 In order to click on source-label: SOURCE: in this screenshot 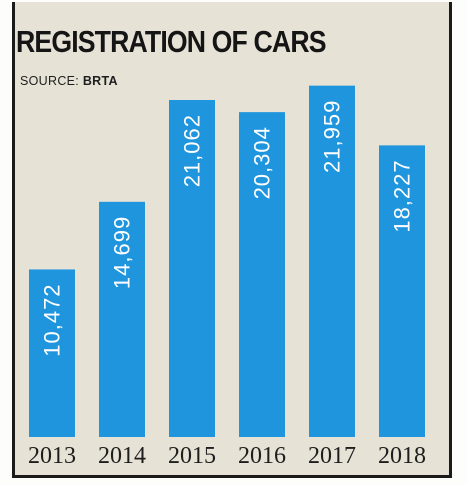, I will do `click(50, 81)`.